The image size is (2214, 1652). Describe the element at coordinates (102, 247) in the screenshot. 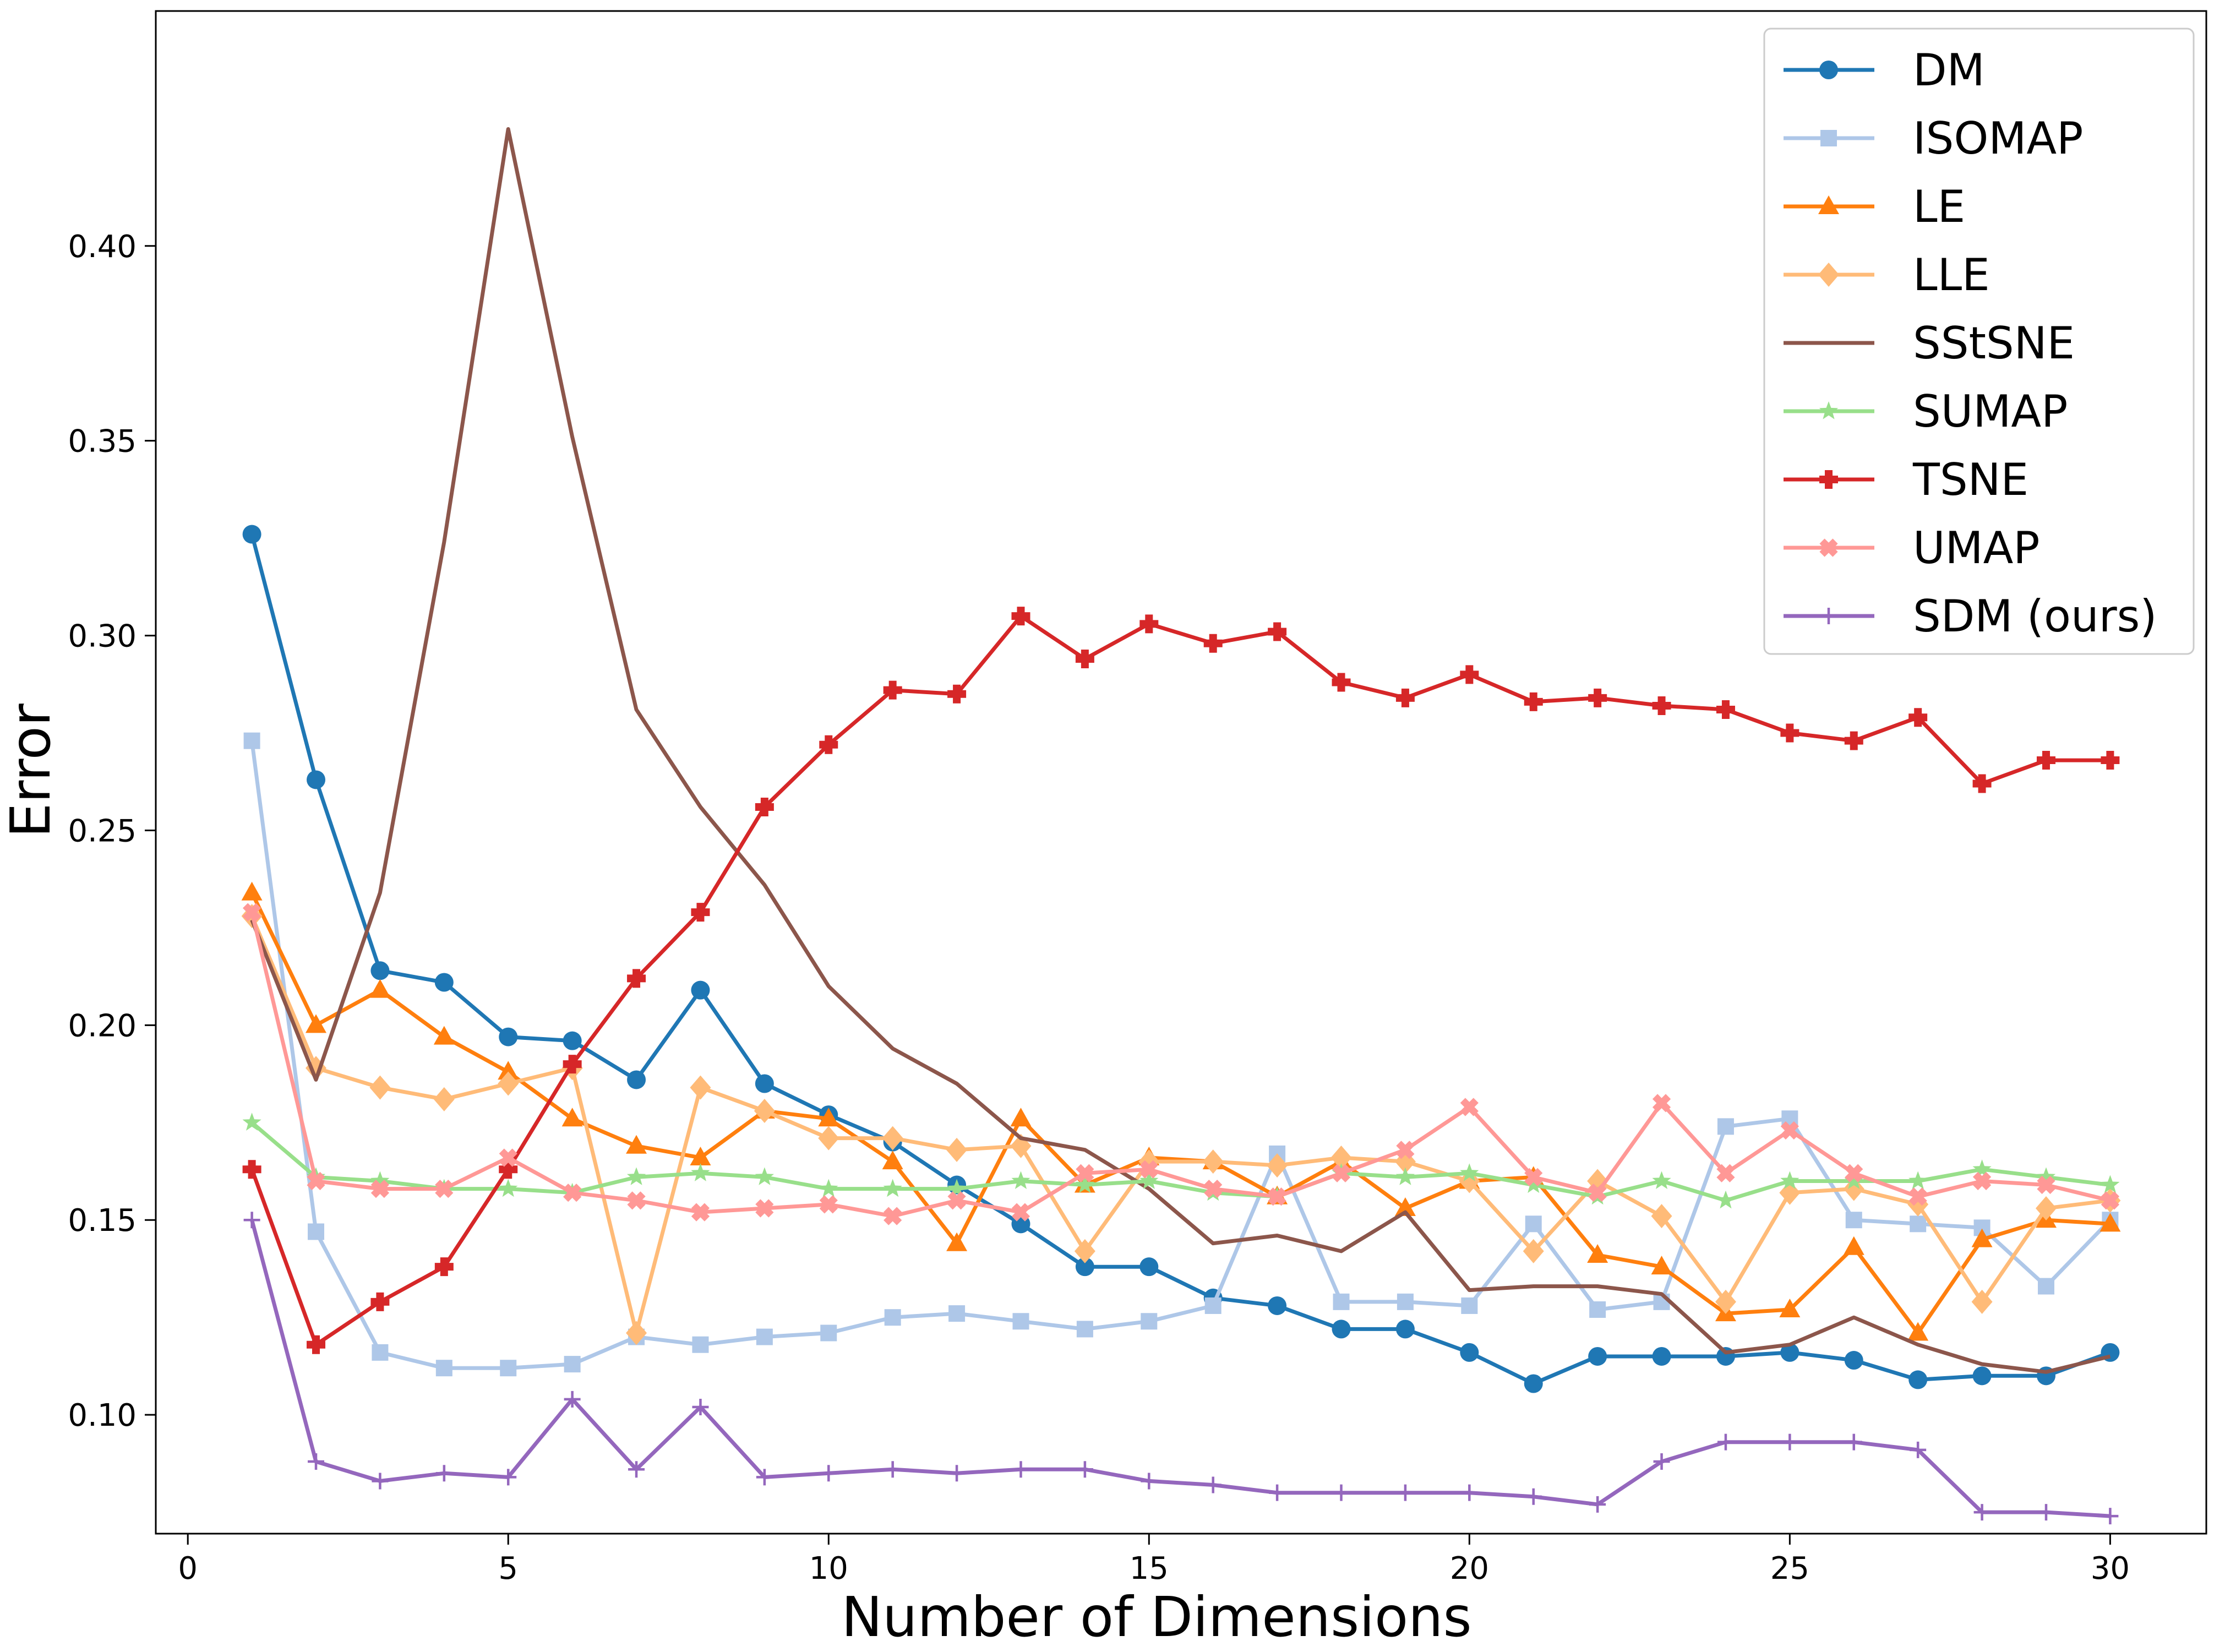

I see `y-tick-label: 0.40` at that location.